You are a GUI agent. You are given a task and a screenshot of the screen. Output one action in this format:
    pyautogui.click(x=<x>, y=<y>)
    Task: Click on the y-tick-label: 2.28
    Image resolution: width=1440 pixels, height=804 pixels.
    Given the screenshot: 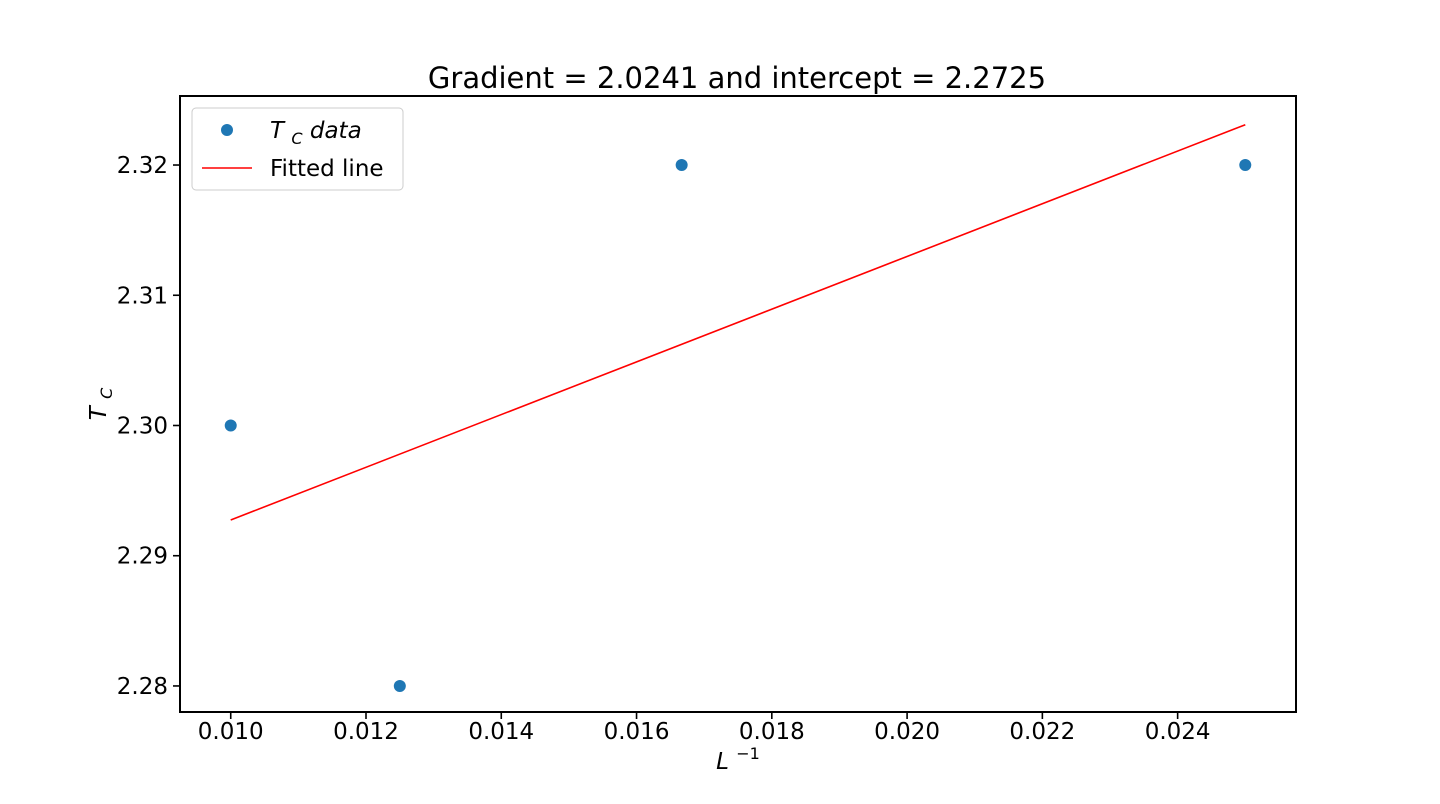 What is the action you would take?
    pyautogui.click(x=142, y=687)
    